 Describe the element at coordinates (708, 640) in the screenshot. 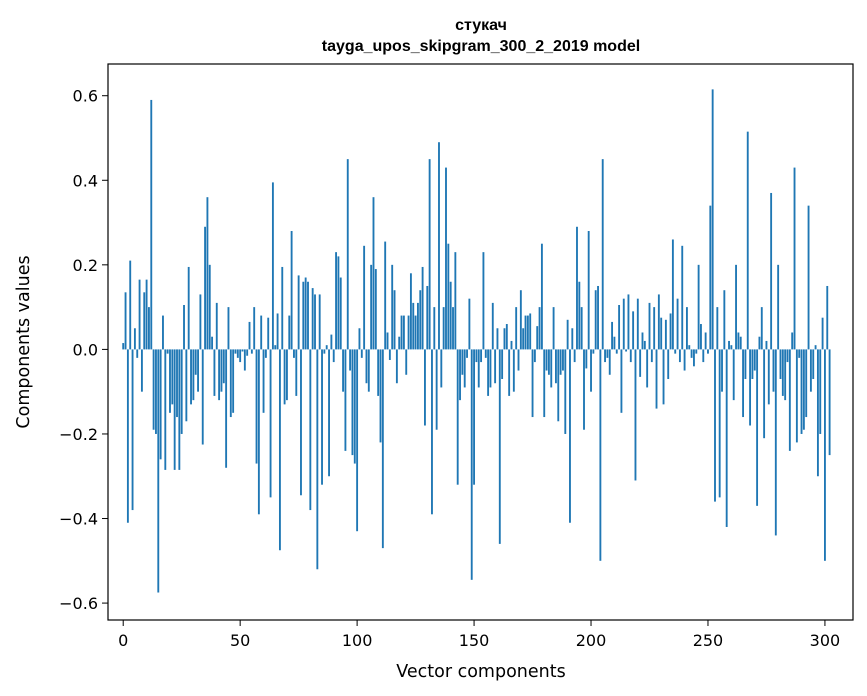

I see `x-tick-label: 250` at that location.